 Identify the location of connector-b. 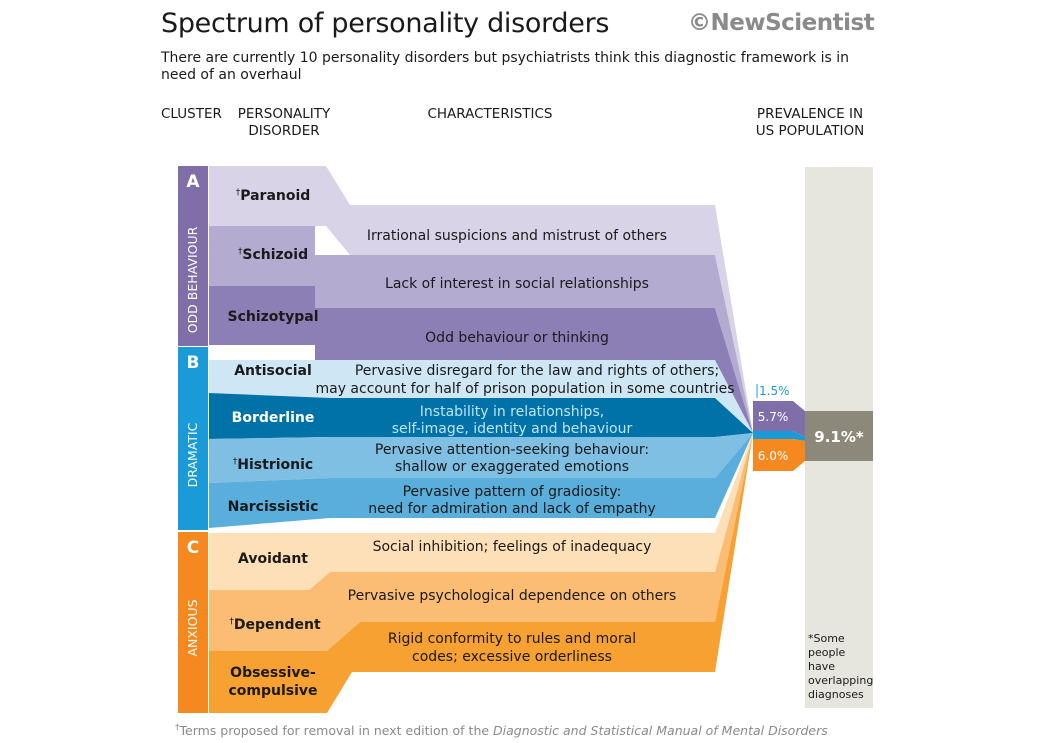
(799, 436).